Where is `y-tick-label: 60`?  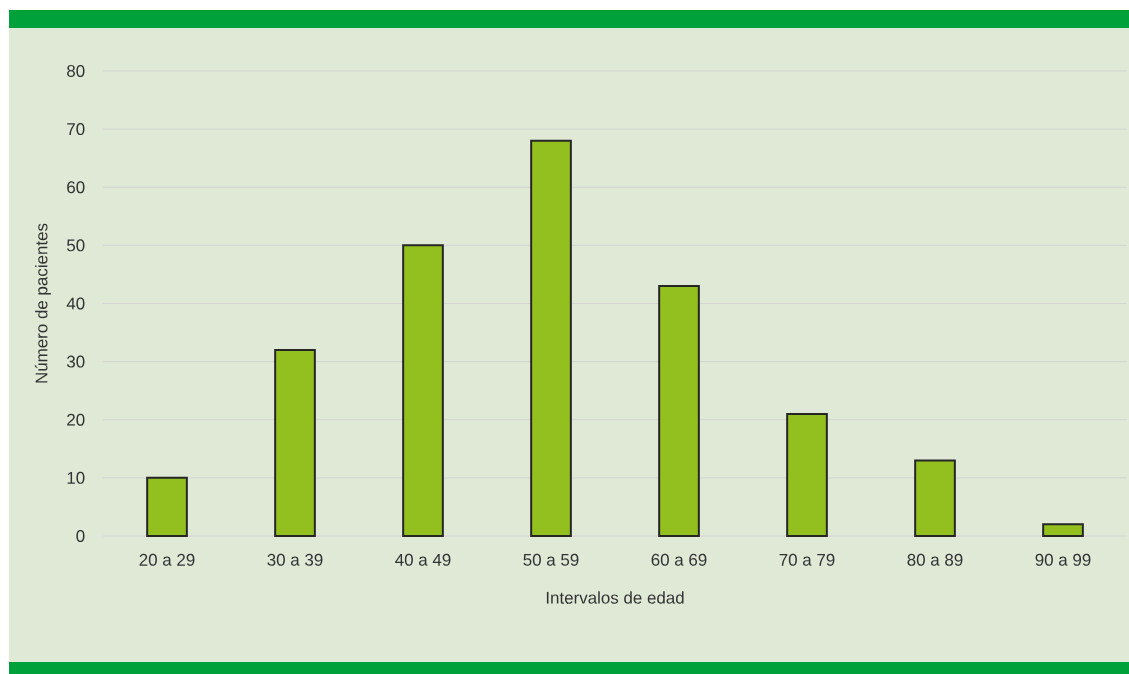
y-tick-label: 60 is located at coordinates (76, 187).